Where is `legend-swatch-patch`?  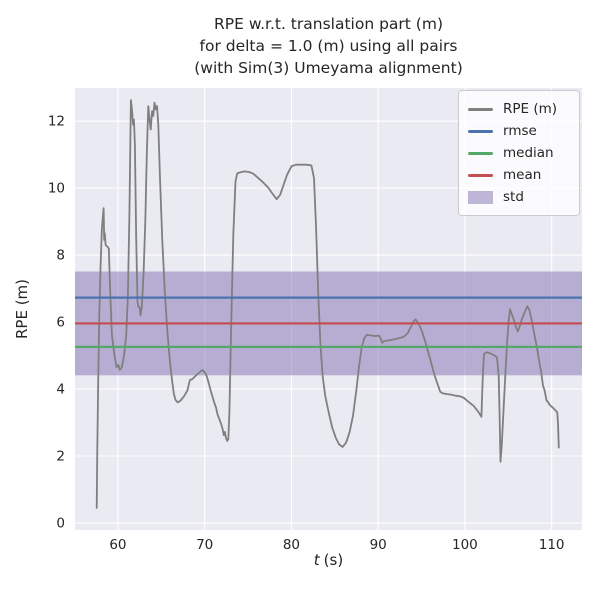
legend-swatch-patch is located at coordinates (480, 197).